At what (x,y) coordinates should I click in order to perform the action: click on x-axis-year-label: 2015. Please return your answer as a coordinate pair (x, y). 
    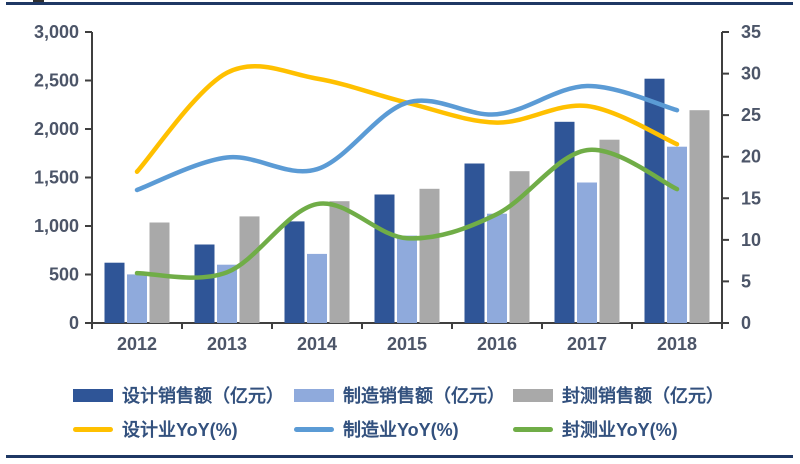
    Looking at the image, I should click on (407, 344).